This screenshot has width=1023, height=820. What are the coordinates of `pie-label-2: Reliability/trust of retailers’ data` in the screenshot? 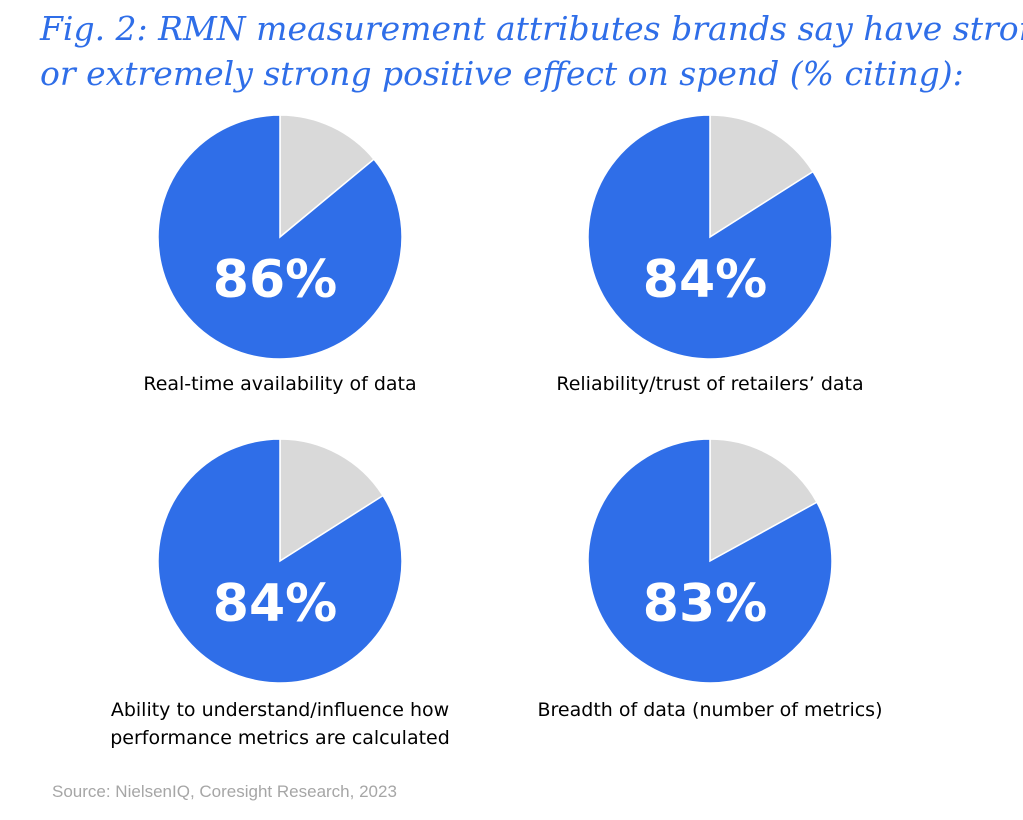 It's located at (710, 384).